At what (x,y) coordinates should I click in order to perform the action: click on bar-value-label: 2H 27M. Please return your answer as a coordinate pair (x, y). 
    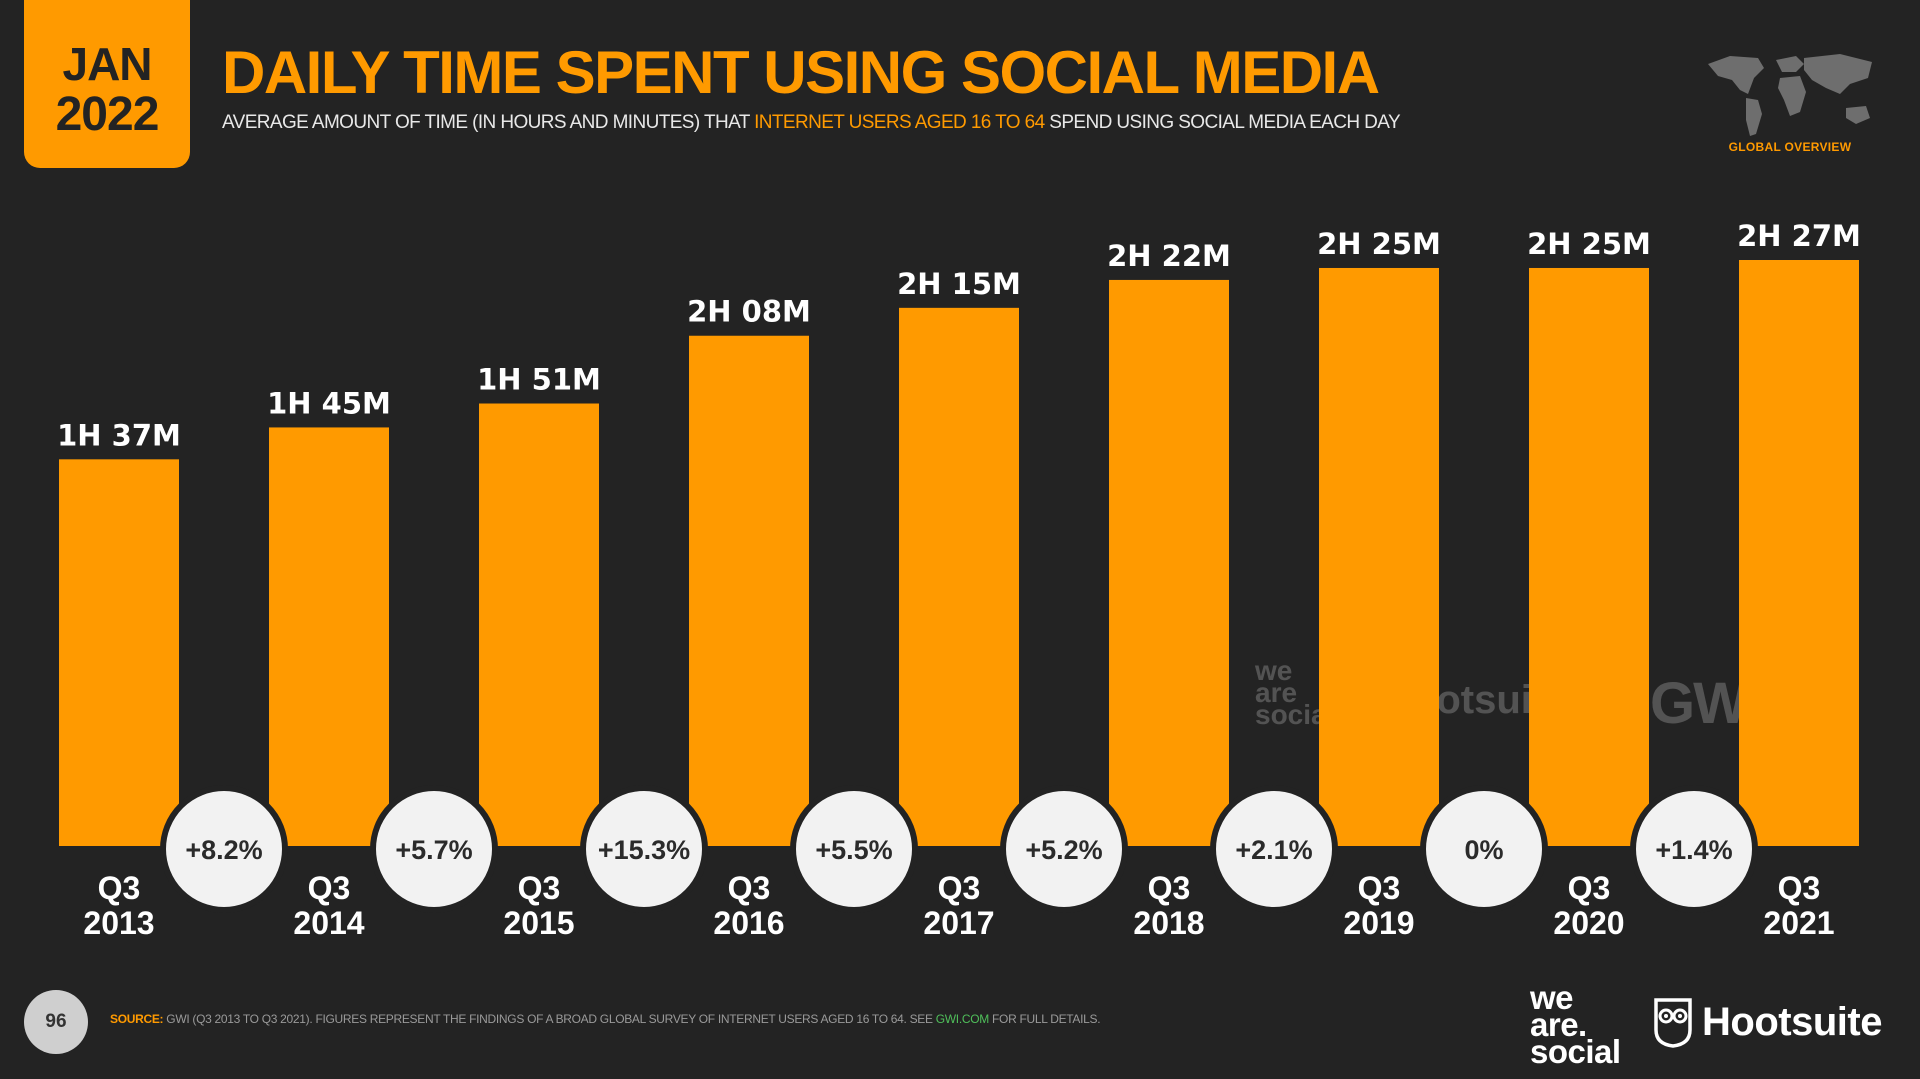
    Looking at the image, I should click on (1799, 236).